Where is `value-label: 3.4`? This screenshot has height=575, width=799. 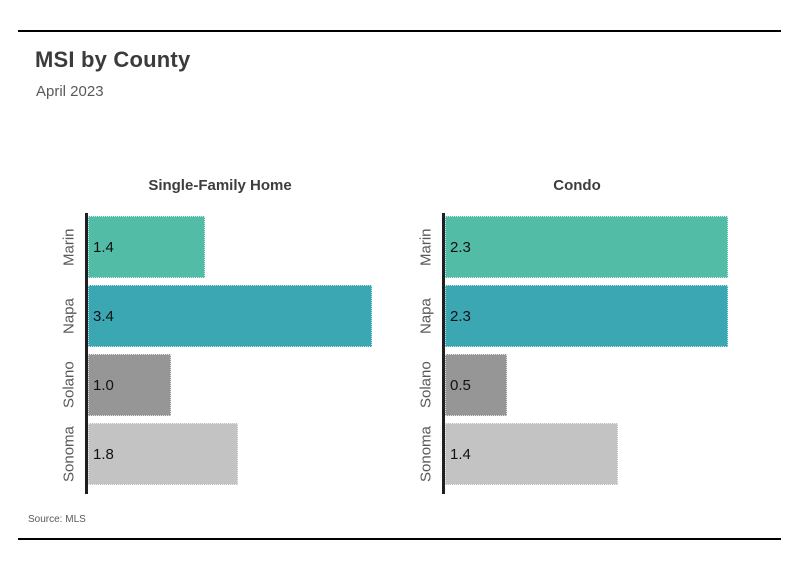 value-label: 3.4 is located at coordinates (103, 316).